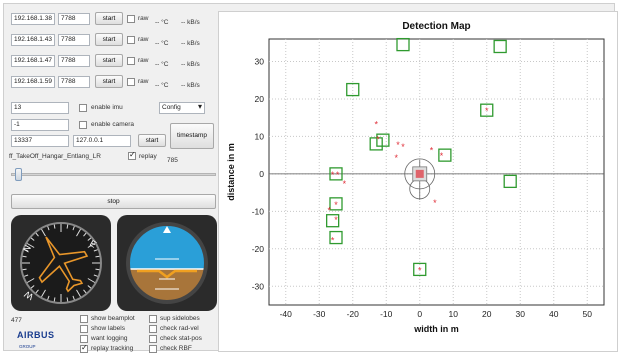 Image resolution: width=622 pixels, height=354 pixels. What do you see at coordinates (40, 125) in the screenshot?
I see `camera-field: -1` at bounding box center [40, 125].